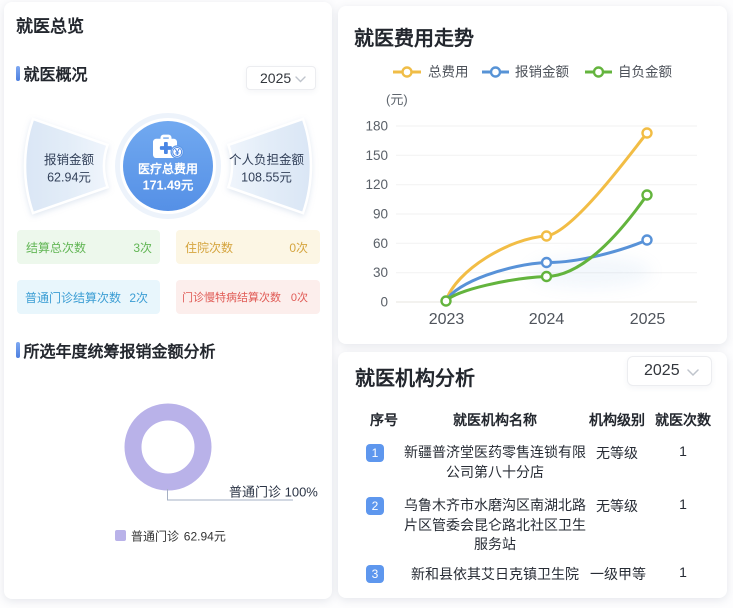 The height and width of the screenshot is (608, 733). I want to click on svg-text: 62.94元, so click(69, 178).